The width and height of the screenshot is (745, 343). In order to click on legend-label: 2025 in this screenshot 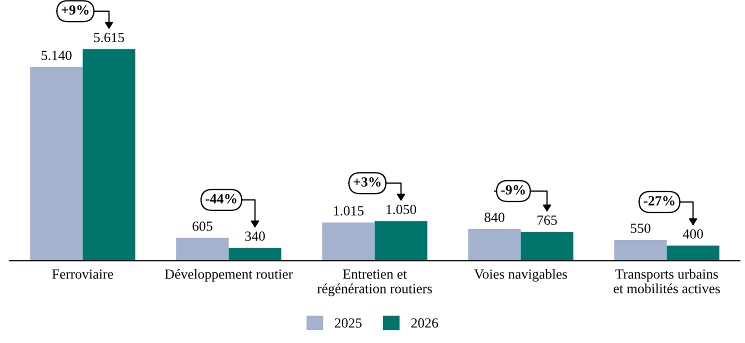, I will do `click(348, 323)`.